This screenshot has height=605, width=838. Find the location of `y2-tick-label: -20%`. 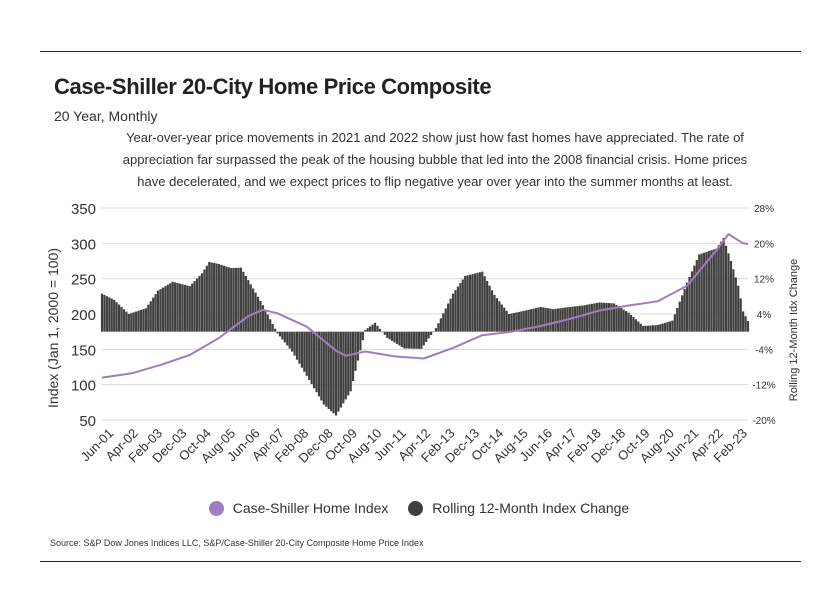

y2-tick-label: -20% is located at coordinates (763, 421).